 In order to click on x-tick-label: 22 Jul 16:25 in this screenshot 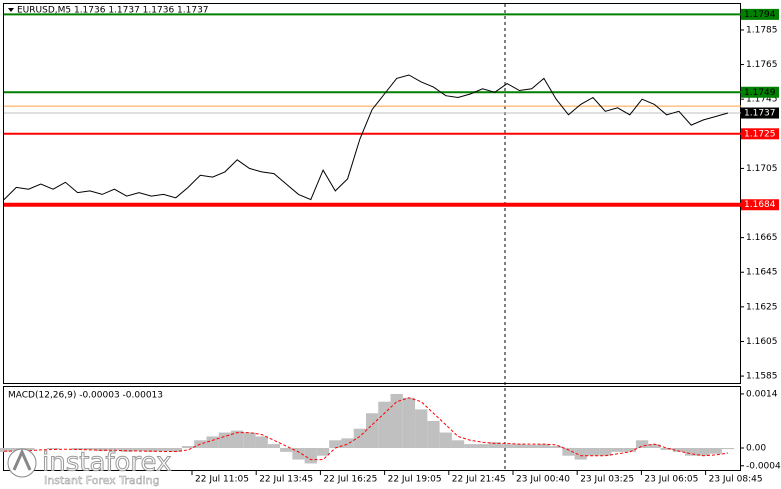, I will do `click(350, 480)`.